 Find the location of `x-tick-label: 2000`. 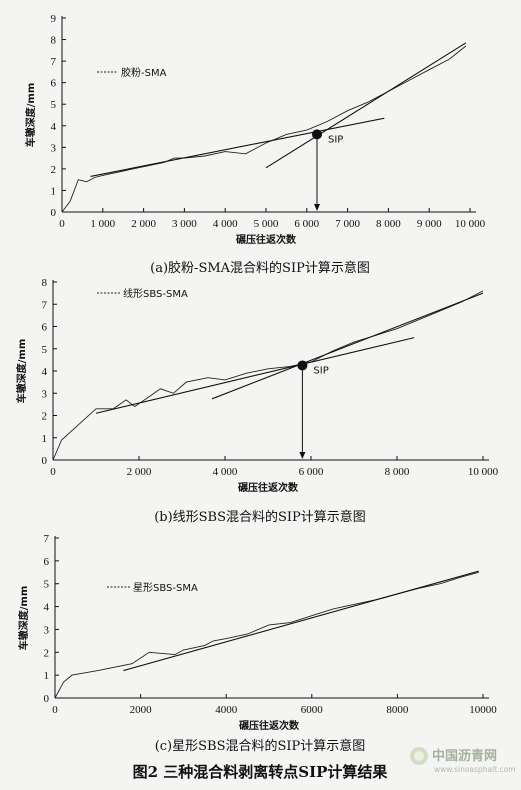

x-tick-label: 2000 is located at coordinates (141, 710).